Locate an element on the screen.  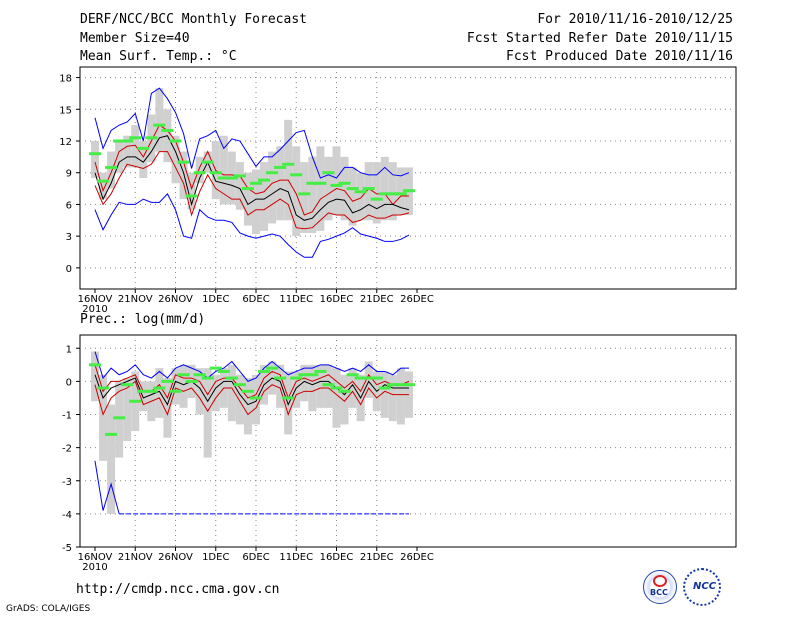
temp-xtick-label: 26DEC is located at coordinates (417, 299).